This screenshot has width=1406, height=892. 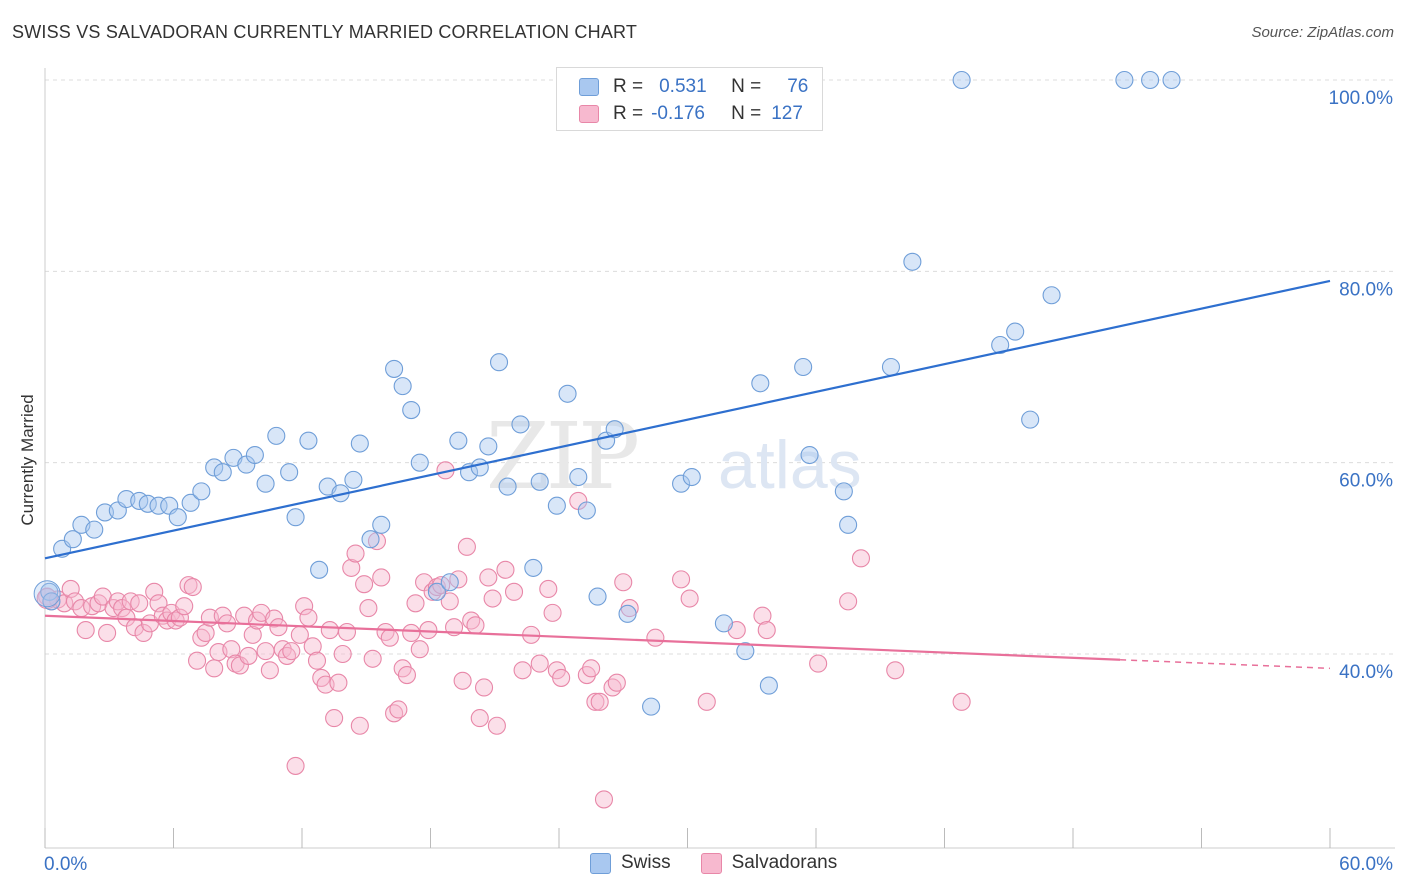 I want to click on swiss-n-label: N =, so click(x=746, y=86).